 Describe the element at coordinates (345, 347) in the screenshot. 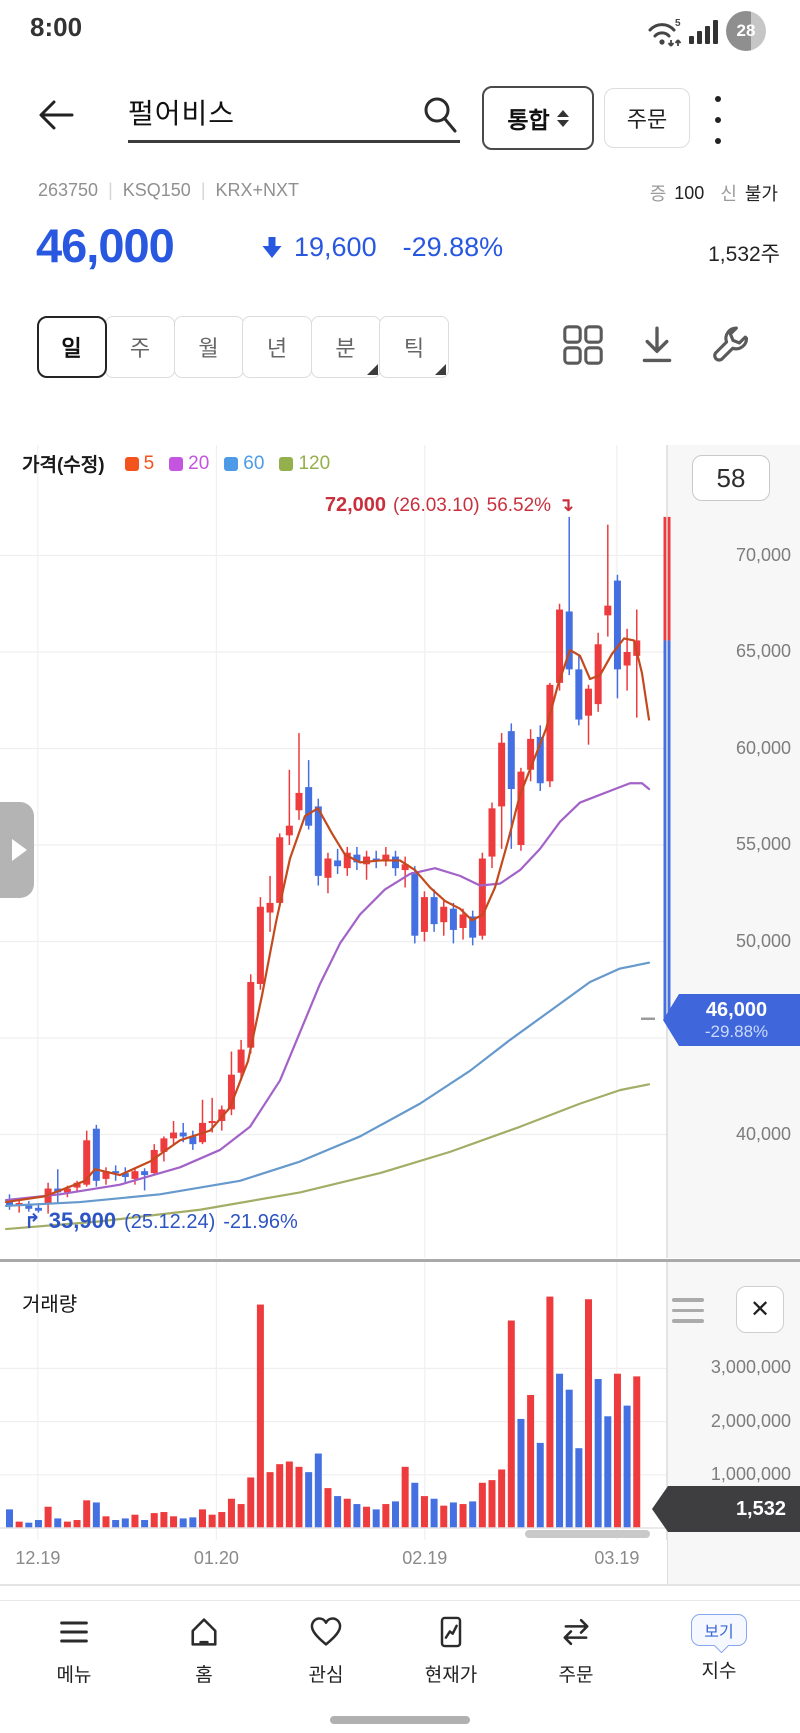

I see `tab-분: 분` at that location.